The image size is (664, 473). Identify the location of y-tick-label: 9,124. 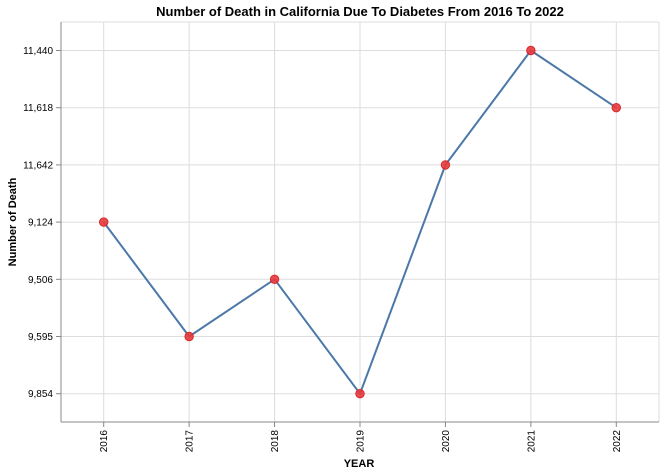
(40, 223).